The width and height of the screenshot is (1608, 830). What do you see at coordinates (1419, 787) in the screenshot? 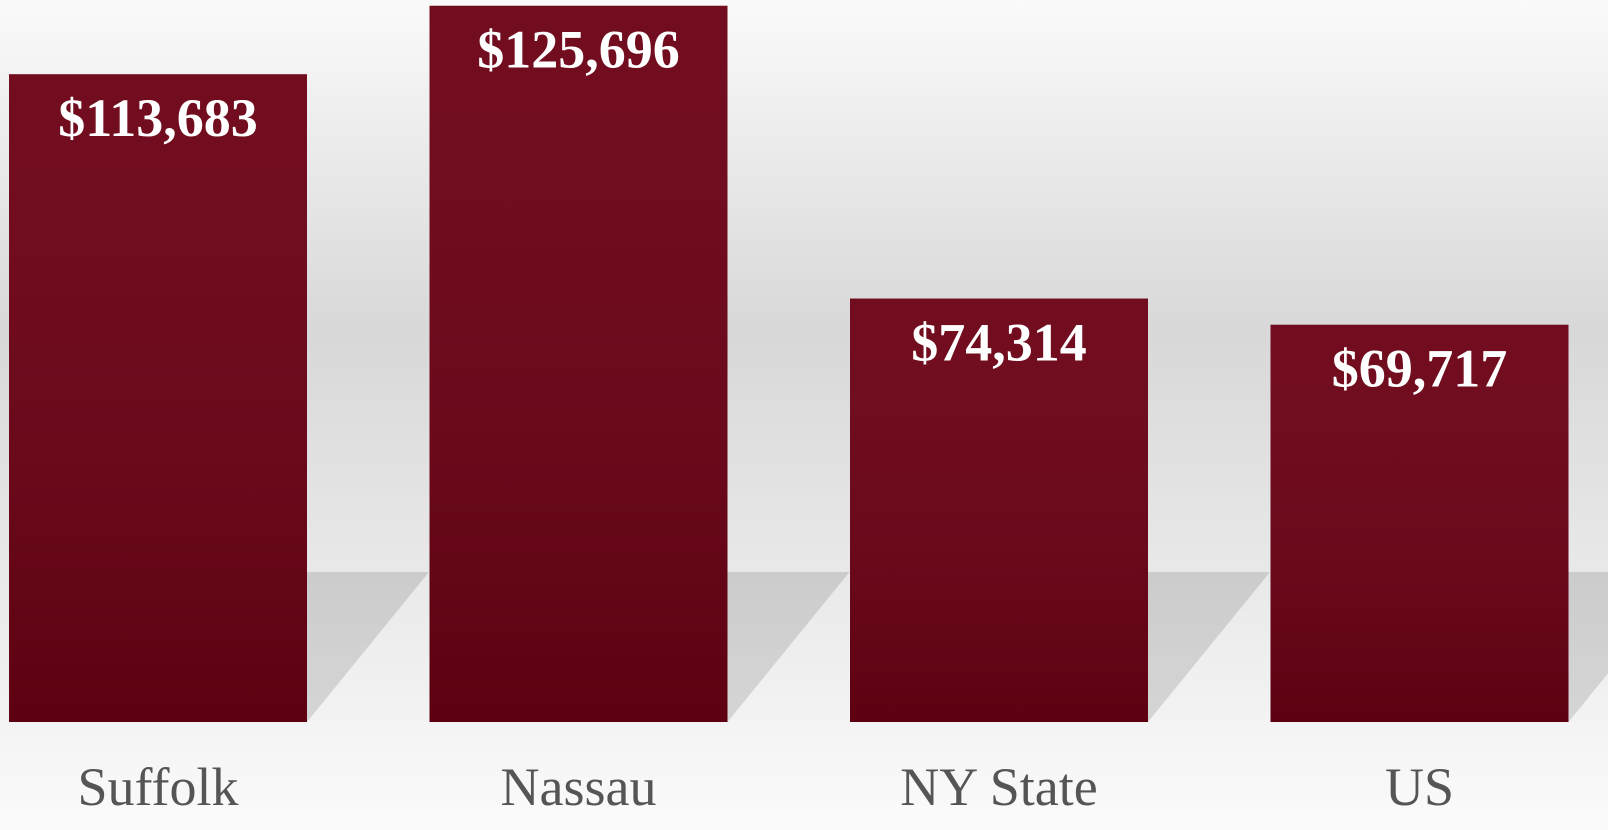
I see `x-tick-label: US` at bounding box center [1419, 787].